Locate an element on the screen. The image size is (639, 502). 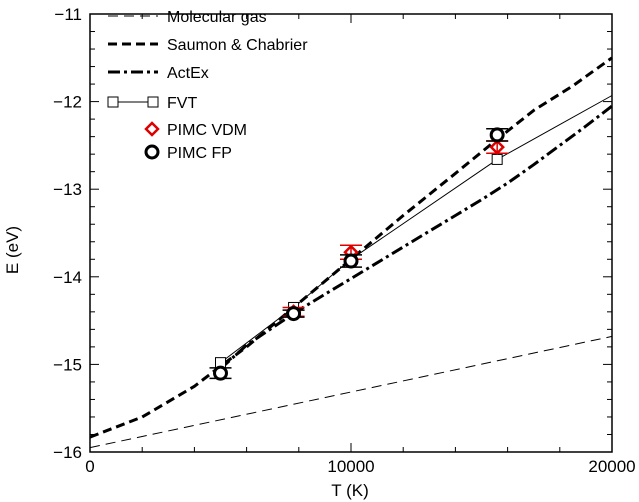
y-tick-label: −12 is located at coordinates (67, 102).